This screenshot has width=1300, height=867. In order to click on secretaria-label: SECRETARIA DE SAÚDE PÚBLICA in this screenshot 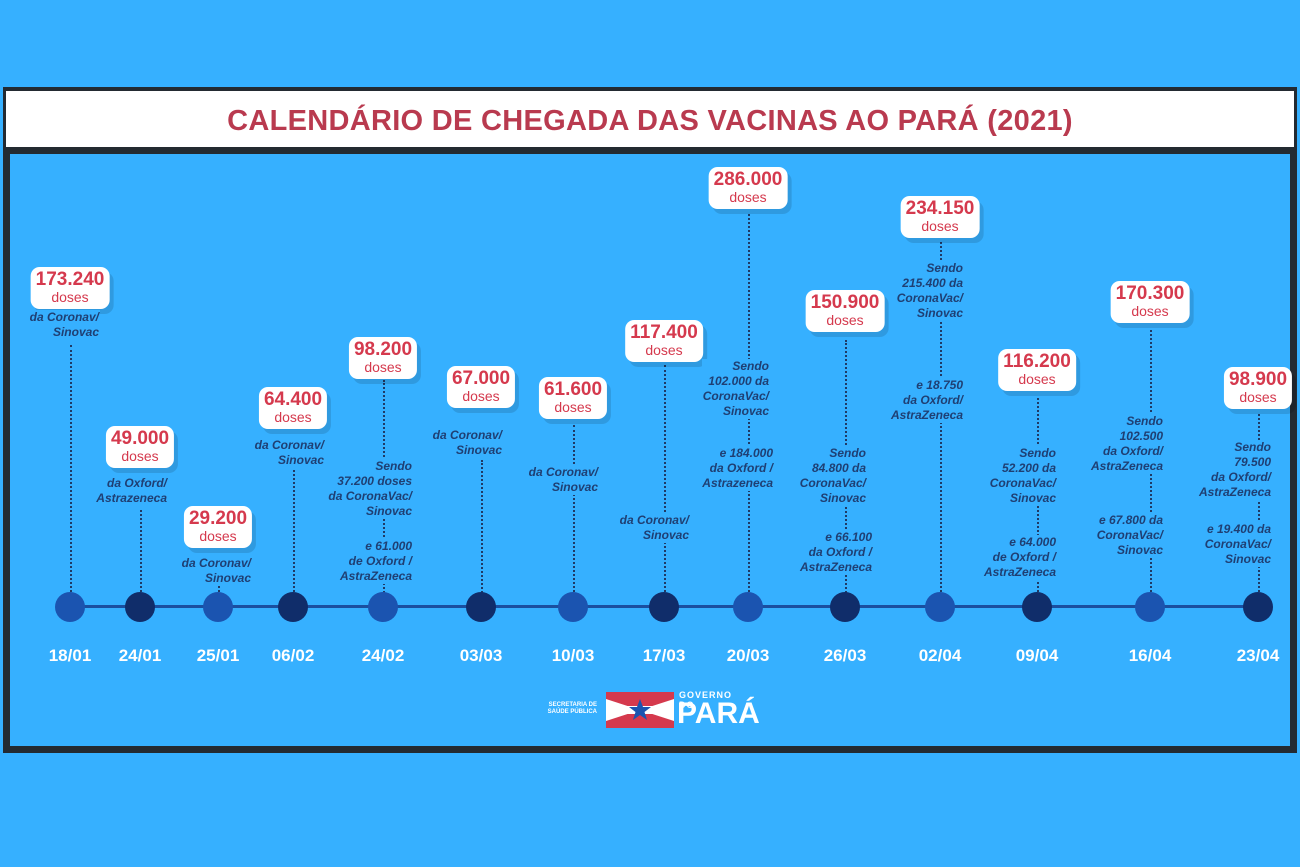, I will do `click(572, 708)`.